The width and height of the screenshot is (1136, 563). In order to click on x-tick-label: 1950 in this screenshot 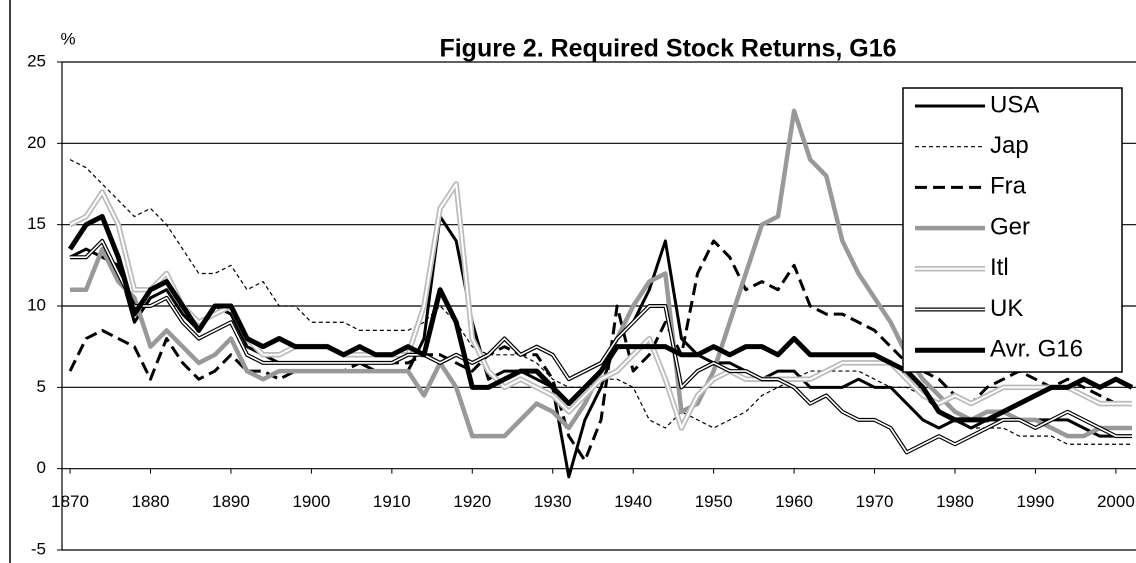, I will do `click(714, 501)`.